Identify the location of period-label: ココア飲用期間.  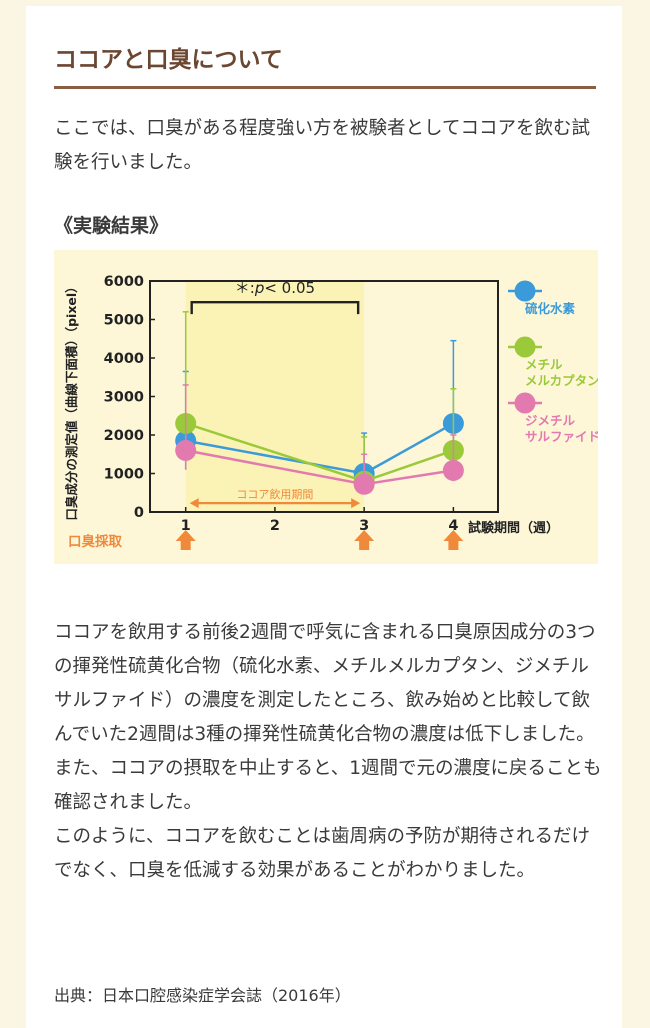
(274, 494).